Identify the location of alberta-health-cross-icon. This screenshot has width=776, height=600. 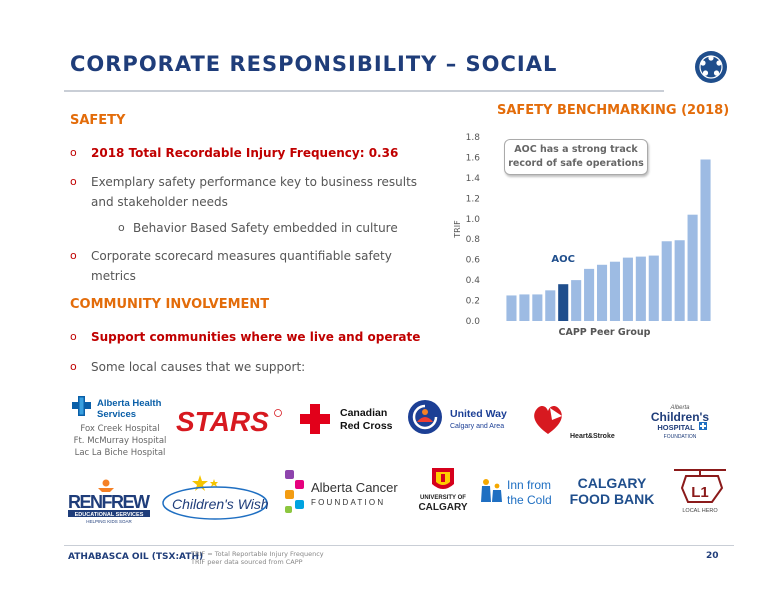
(81, 406).